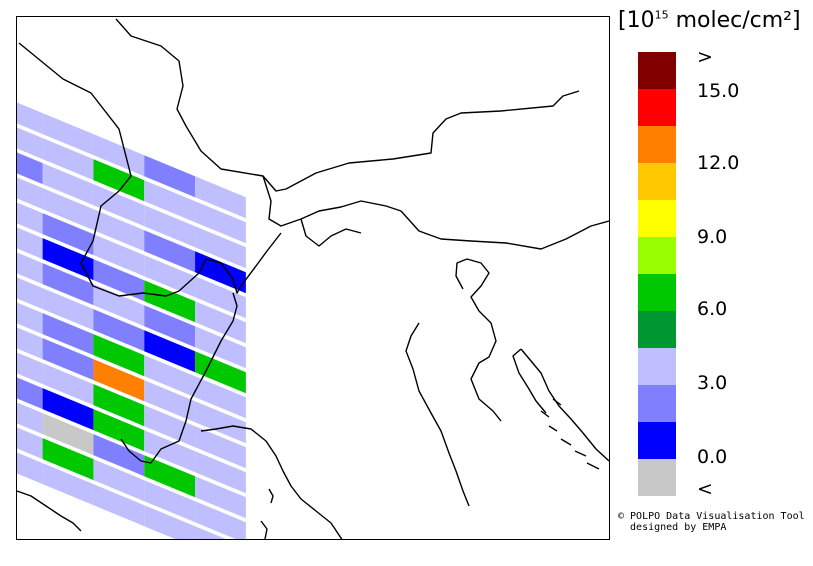 The height and width of the screenshot is (566, 813). I want to click on legend-unit-title: [1015 molec/cm²], so click(709, 20).